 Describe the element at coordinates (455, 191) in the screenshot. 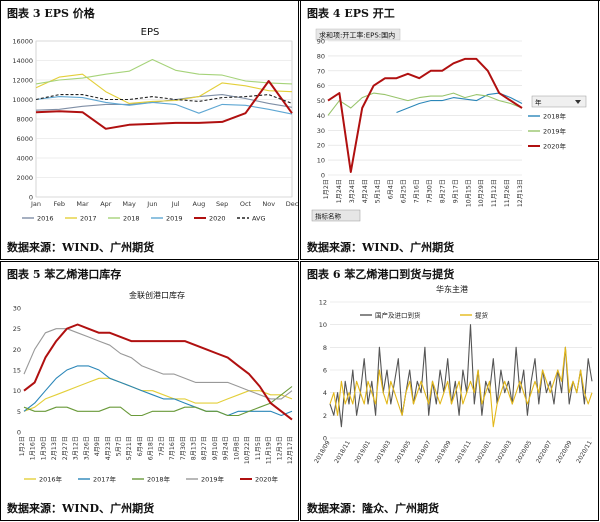

I see `x-tick-label: 9月17日` at that location.